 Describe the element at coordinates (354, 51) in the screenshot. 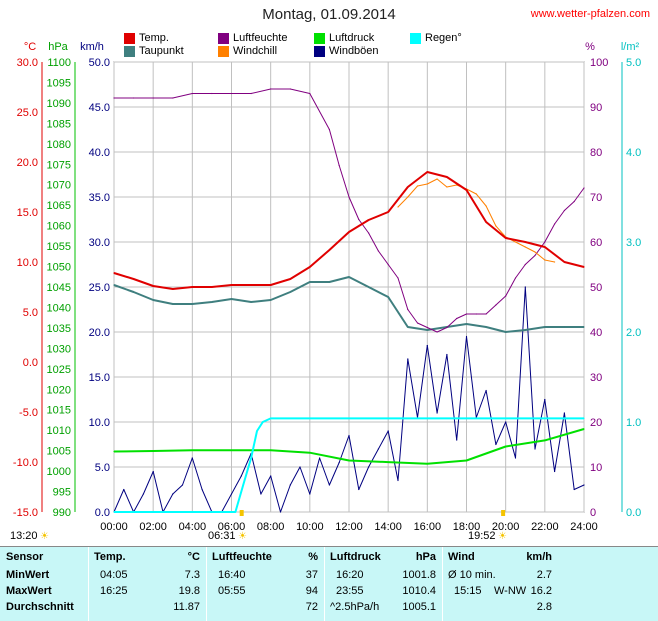

I see `legend-gusts-label: Windböen` at that location.